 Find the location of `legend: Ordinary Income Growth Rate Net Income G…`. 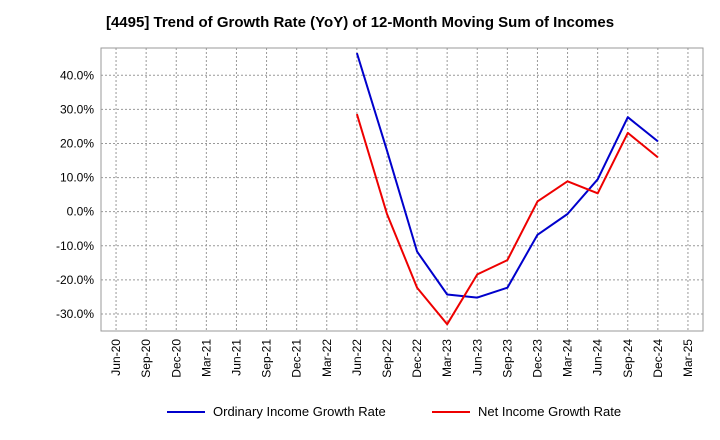

legend: Ordinary Income Growth Rate Net Income G… is located at coordinates (360, 416).